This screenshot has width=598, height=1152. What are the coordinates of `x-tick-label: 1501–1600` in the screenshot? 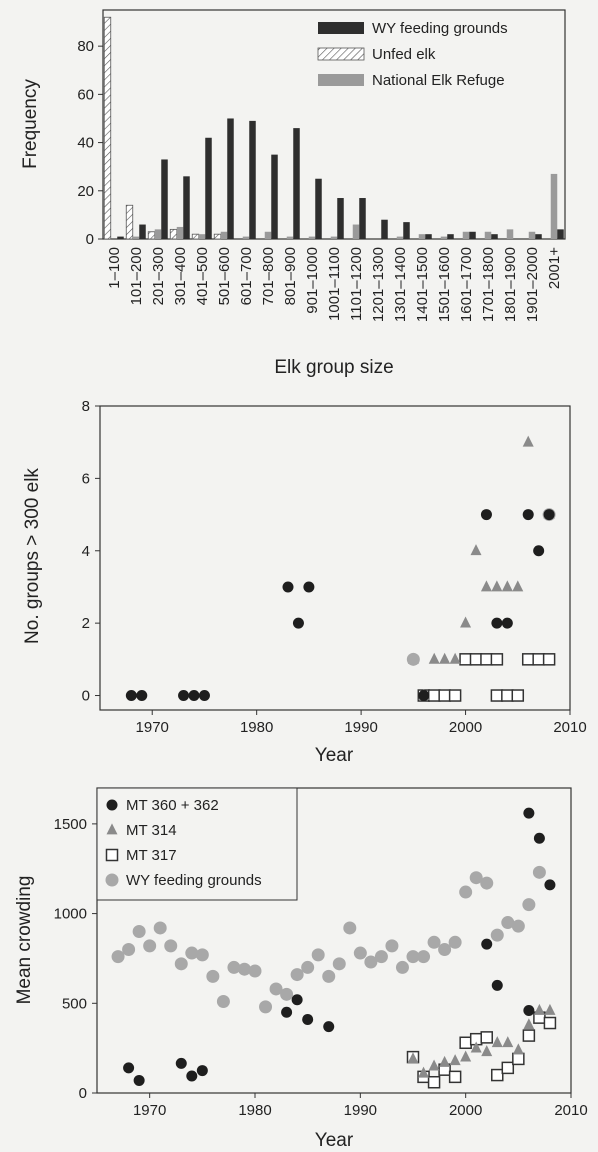 It's located at (444, 284).